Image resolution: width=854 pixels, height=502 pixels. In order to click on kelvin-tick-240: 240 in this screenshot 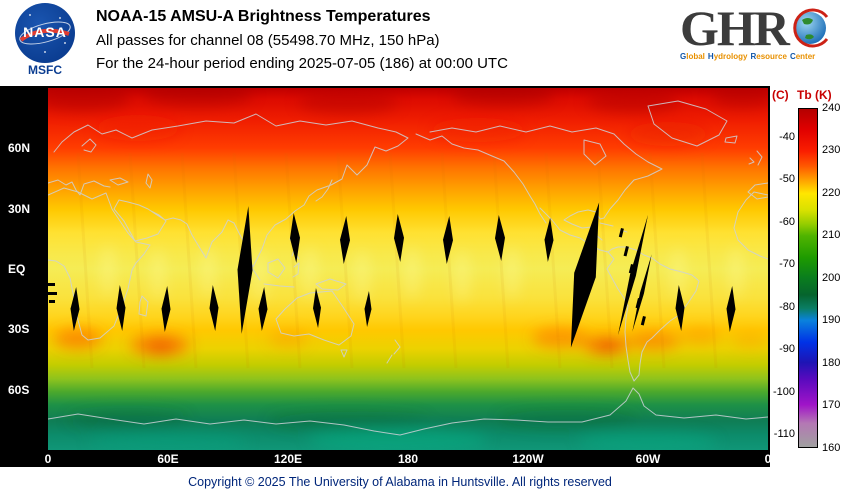, I will do `click(831, 108)`.